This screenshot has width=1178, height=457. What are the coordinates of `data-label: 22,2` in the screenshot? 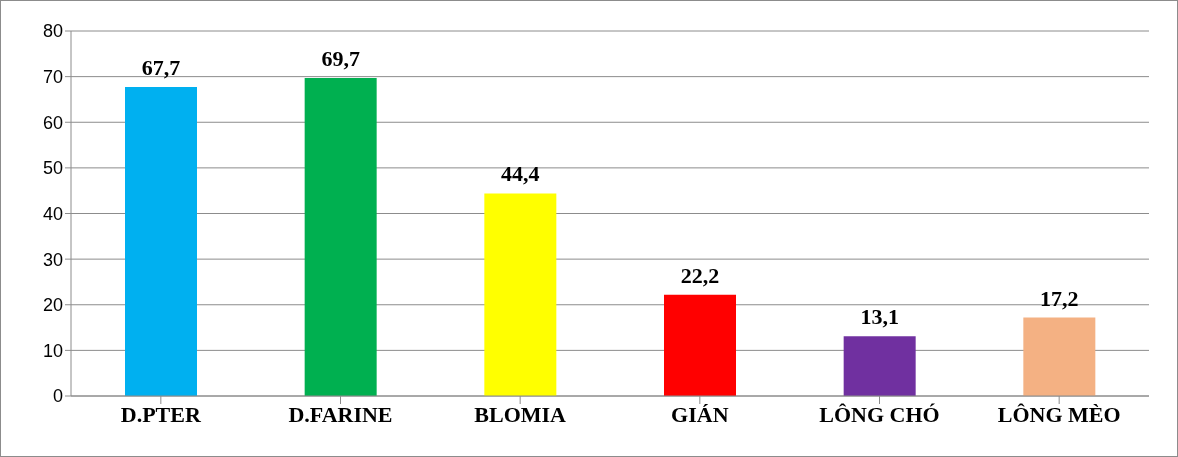 It's located at (700, 275).